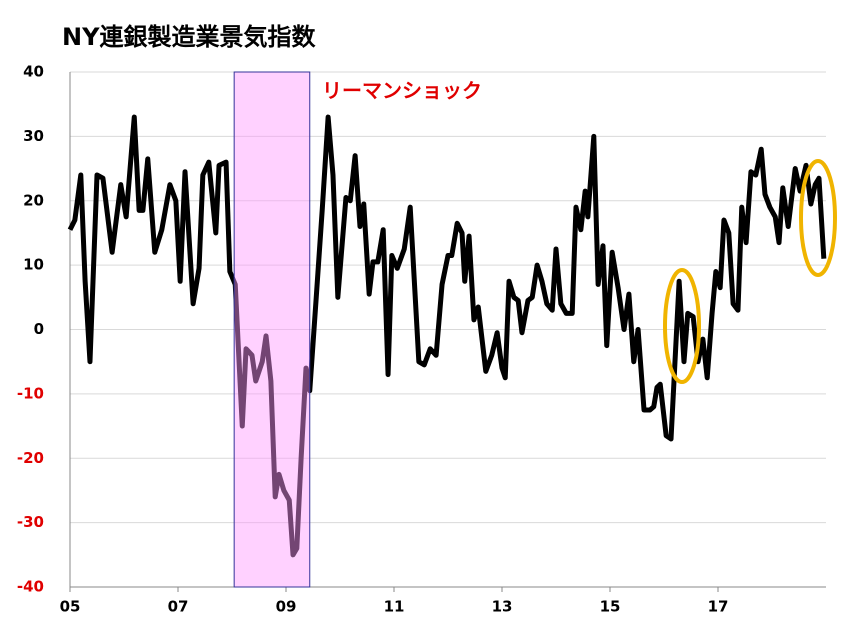  Describe the element at coordinates (30, 522) in the screenshot. I see `y-tick-label: -30` at that location.